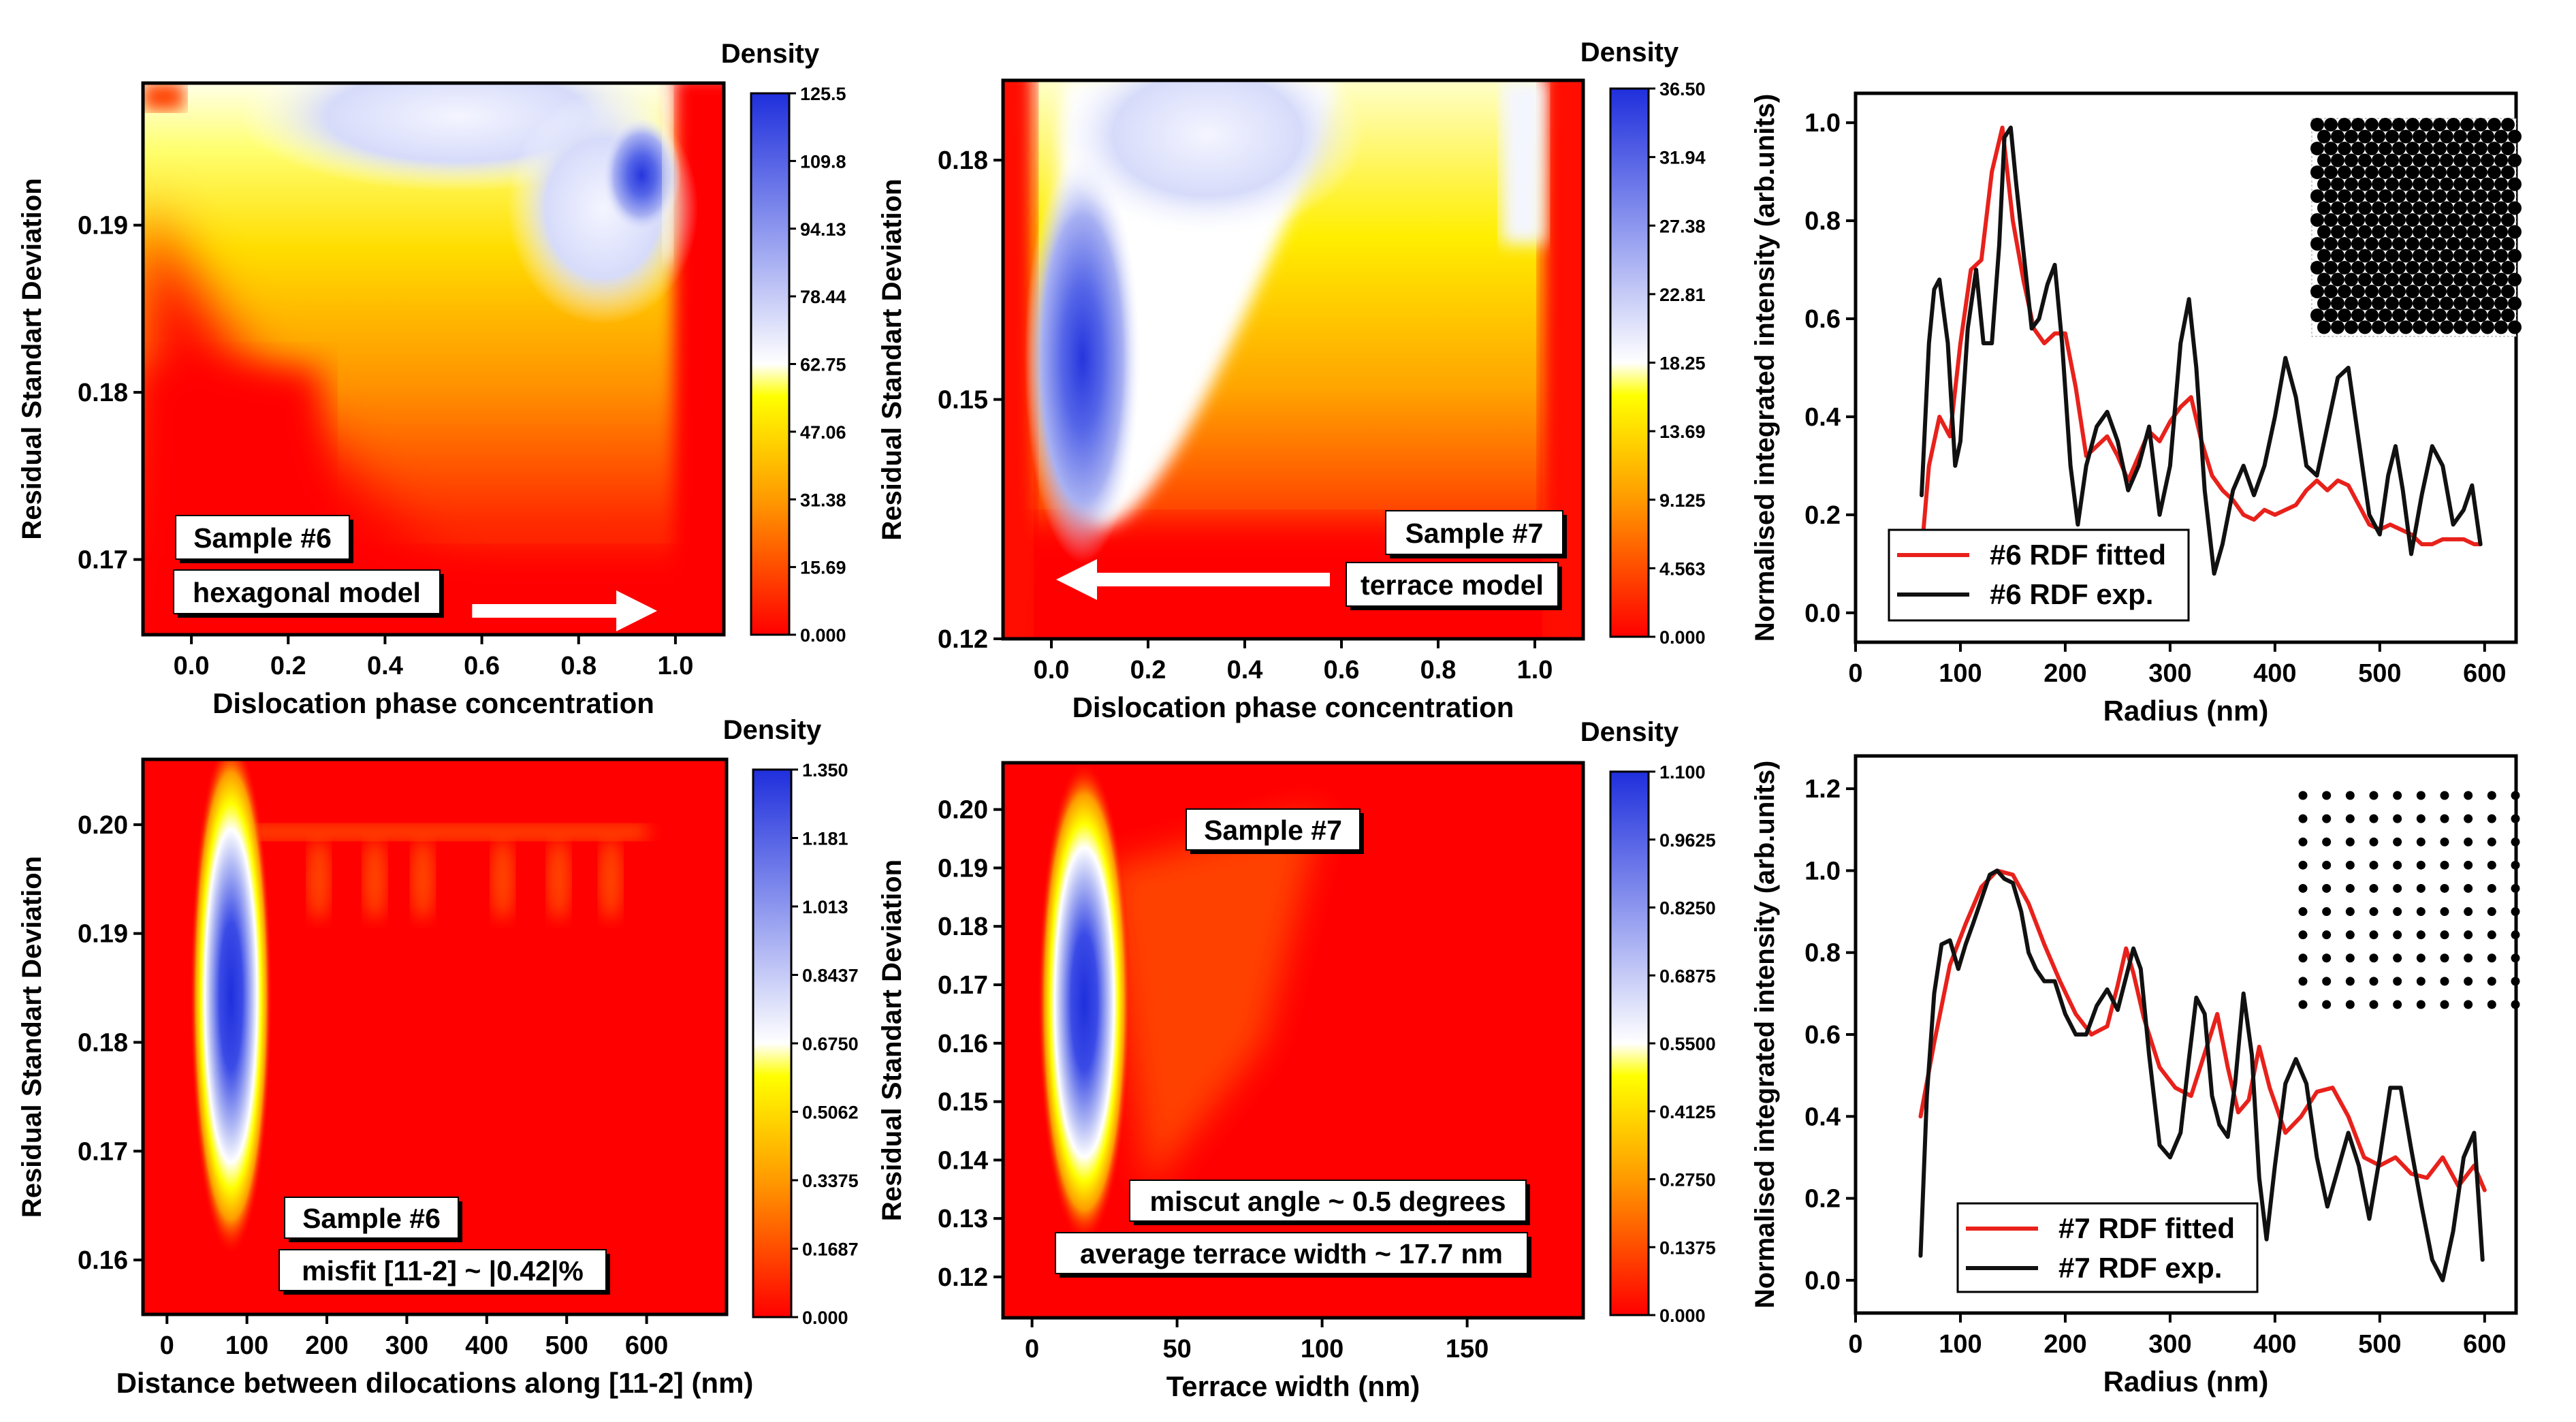  Describe the element at coordinates (676, 666) in the screenshot. I see `x-tick-label: 1.0` at that location.